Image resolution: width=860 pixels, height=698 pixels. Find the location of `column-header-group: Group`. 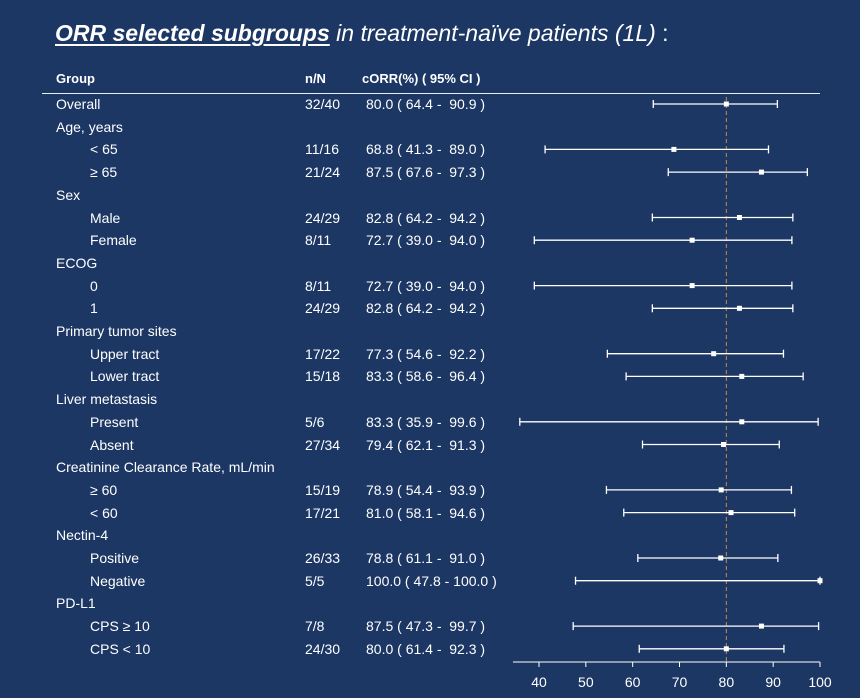

column-header-group: Group is located at coordinates (75, 78).